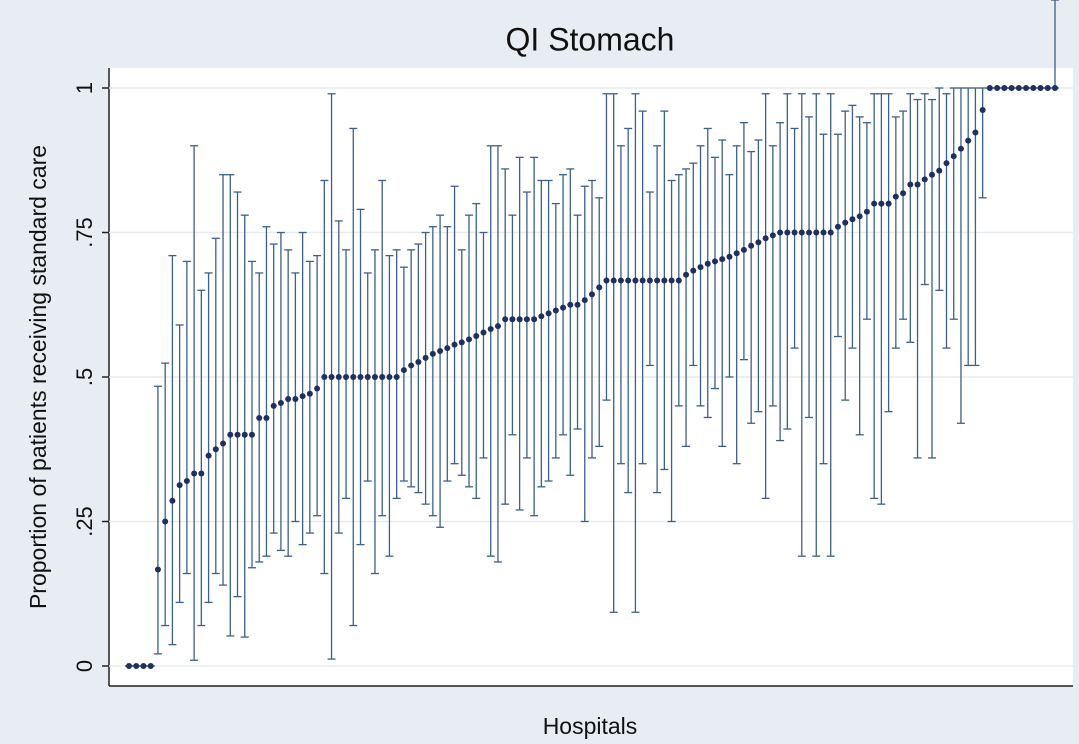  Describe the element at coordinates (84, 666) in the screenshot. I see `y-tick-label: 0` at that location.